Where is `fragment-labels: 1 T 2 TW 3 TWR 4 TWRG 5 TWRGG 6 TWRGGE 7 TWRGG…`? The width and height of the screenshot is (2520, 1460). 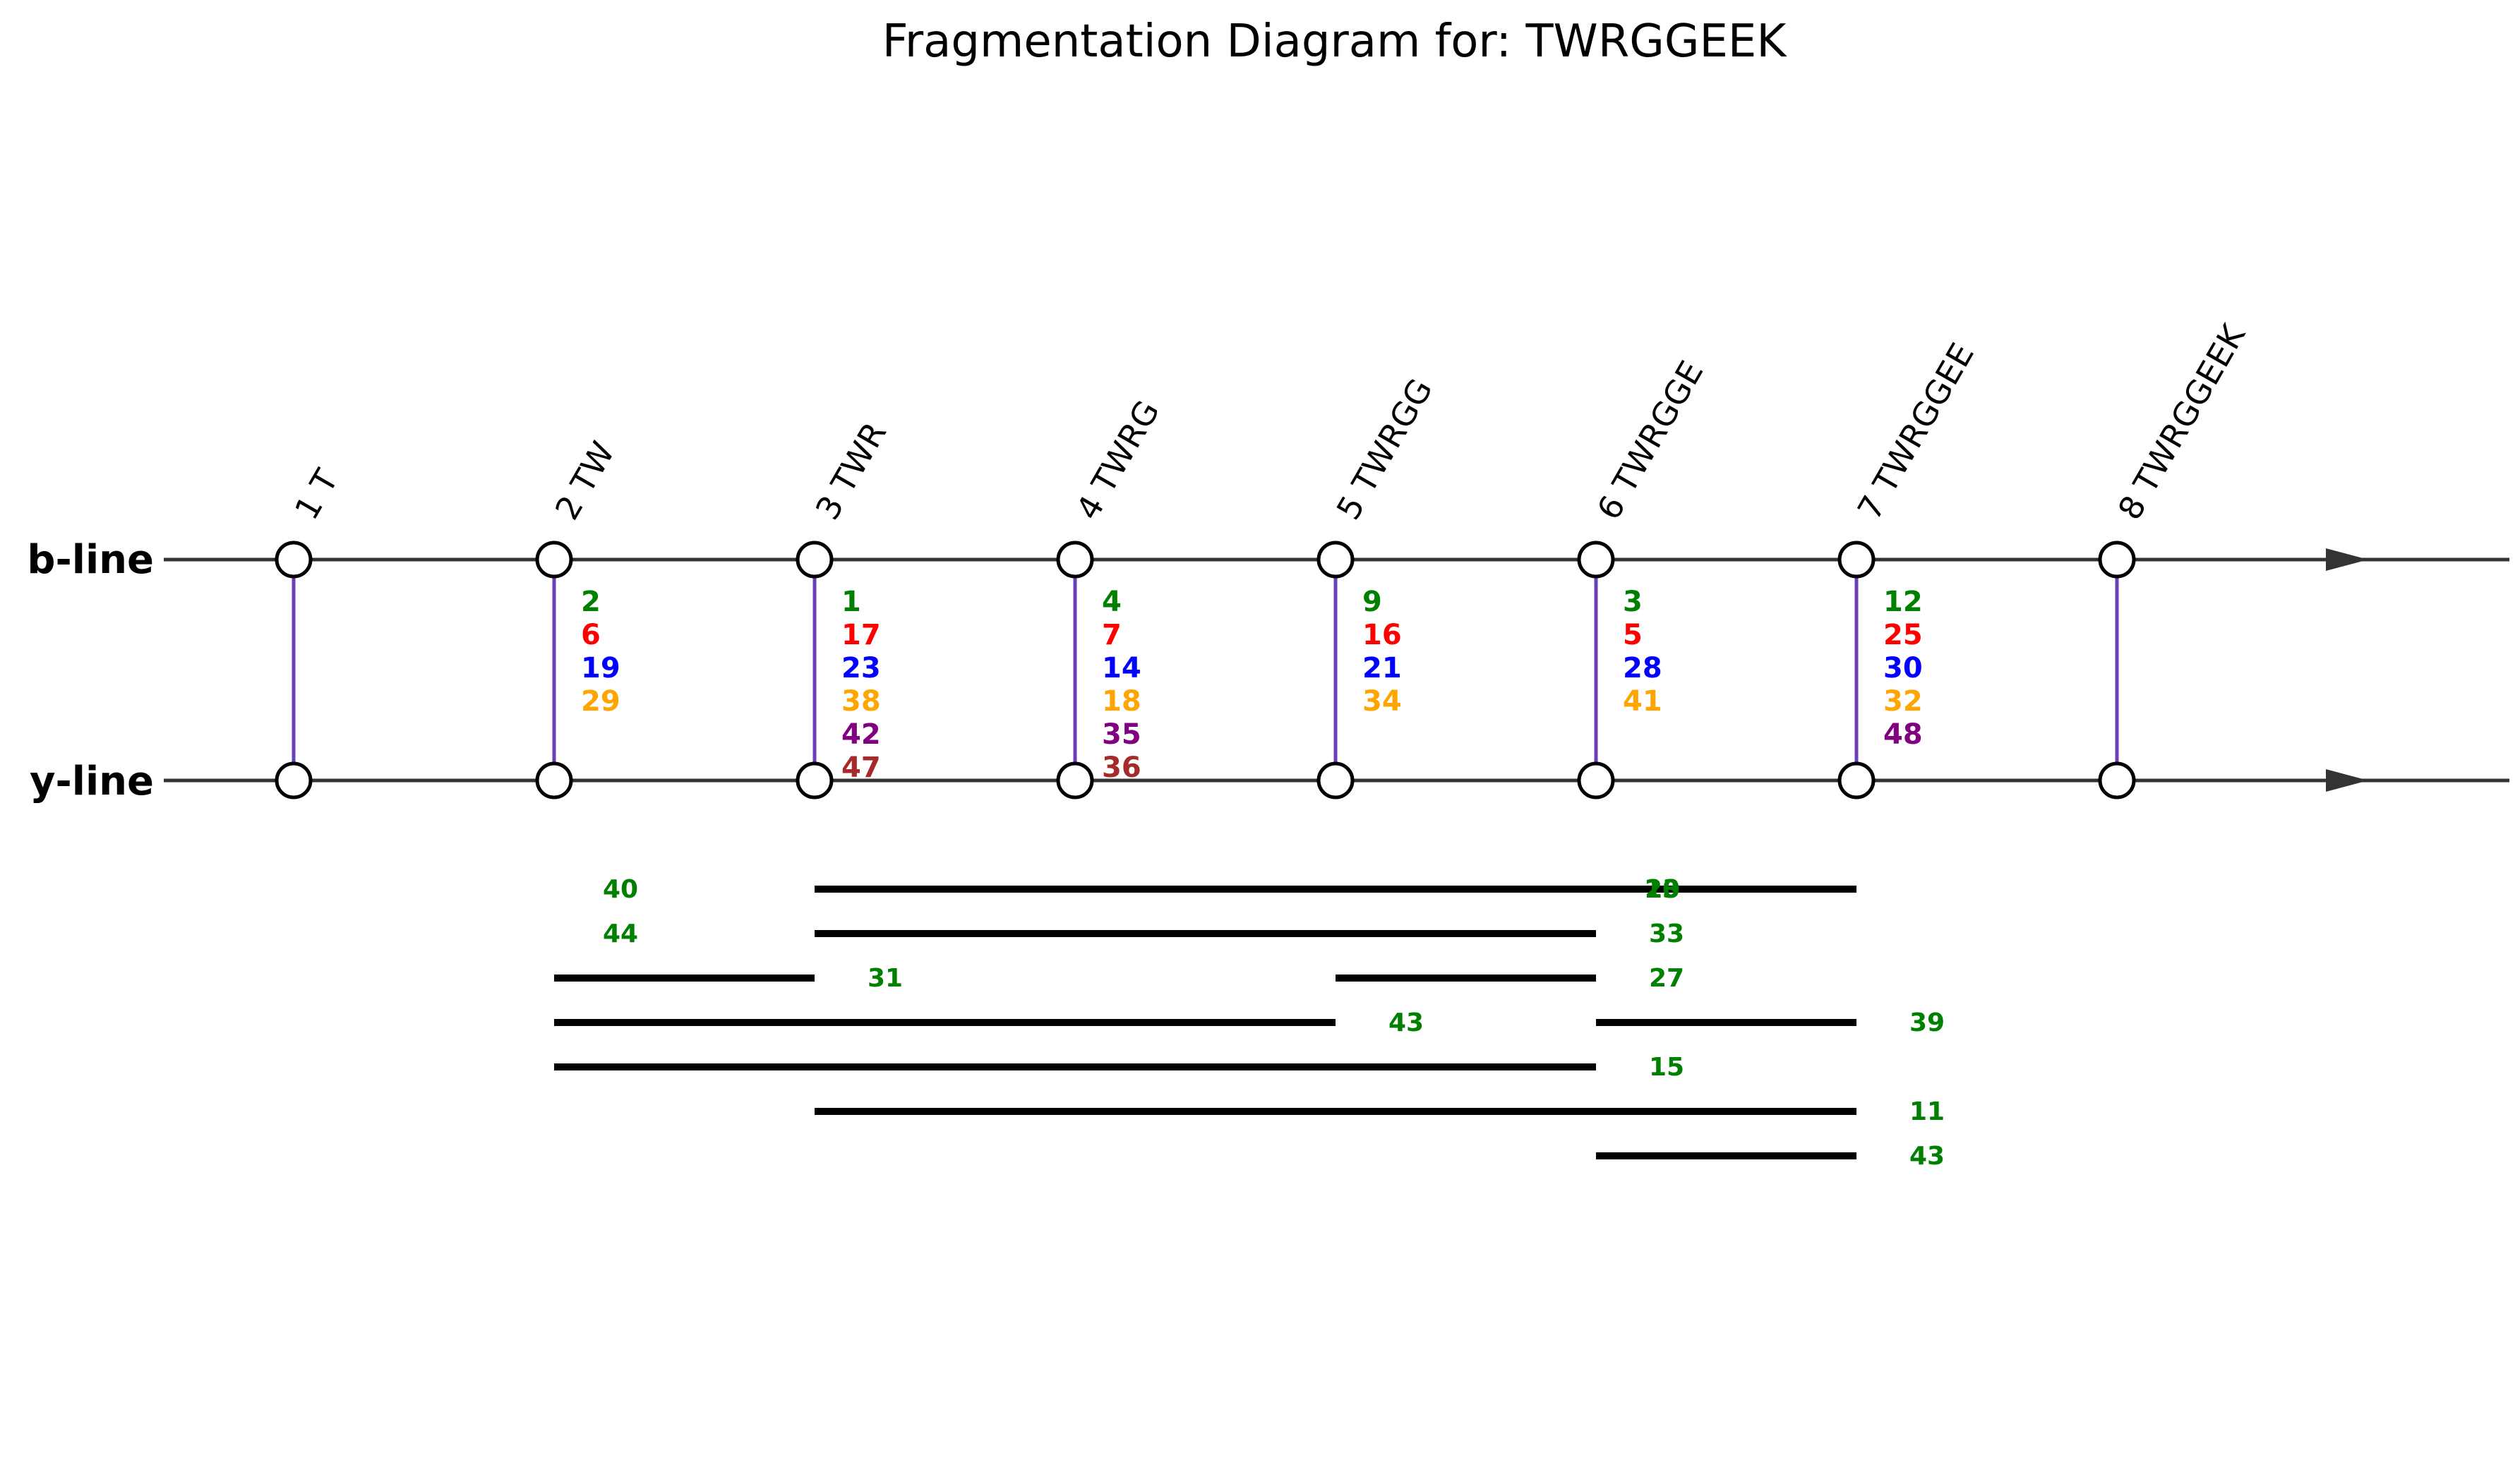
fragment-labels: 1 T 2 TW 3 TWR 4 TWRG 5 TWRGG 6 TWRGGE 7 TWRGG… is located at coordinates (1270, 422).